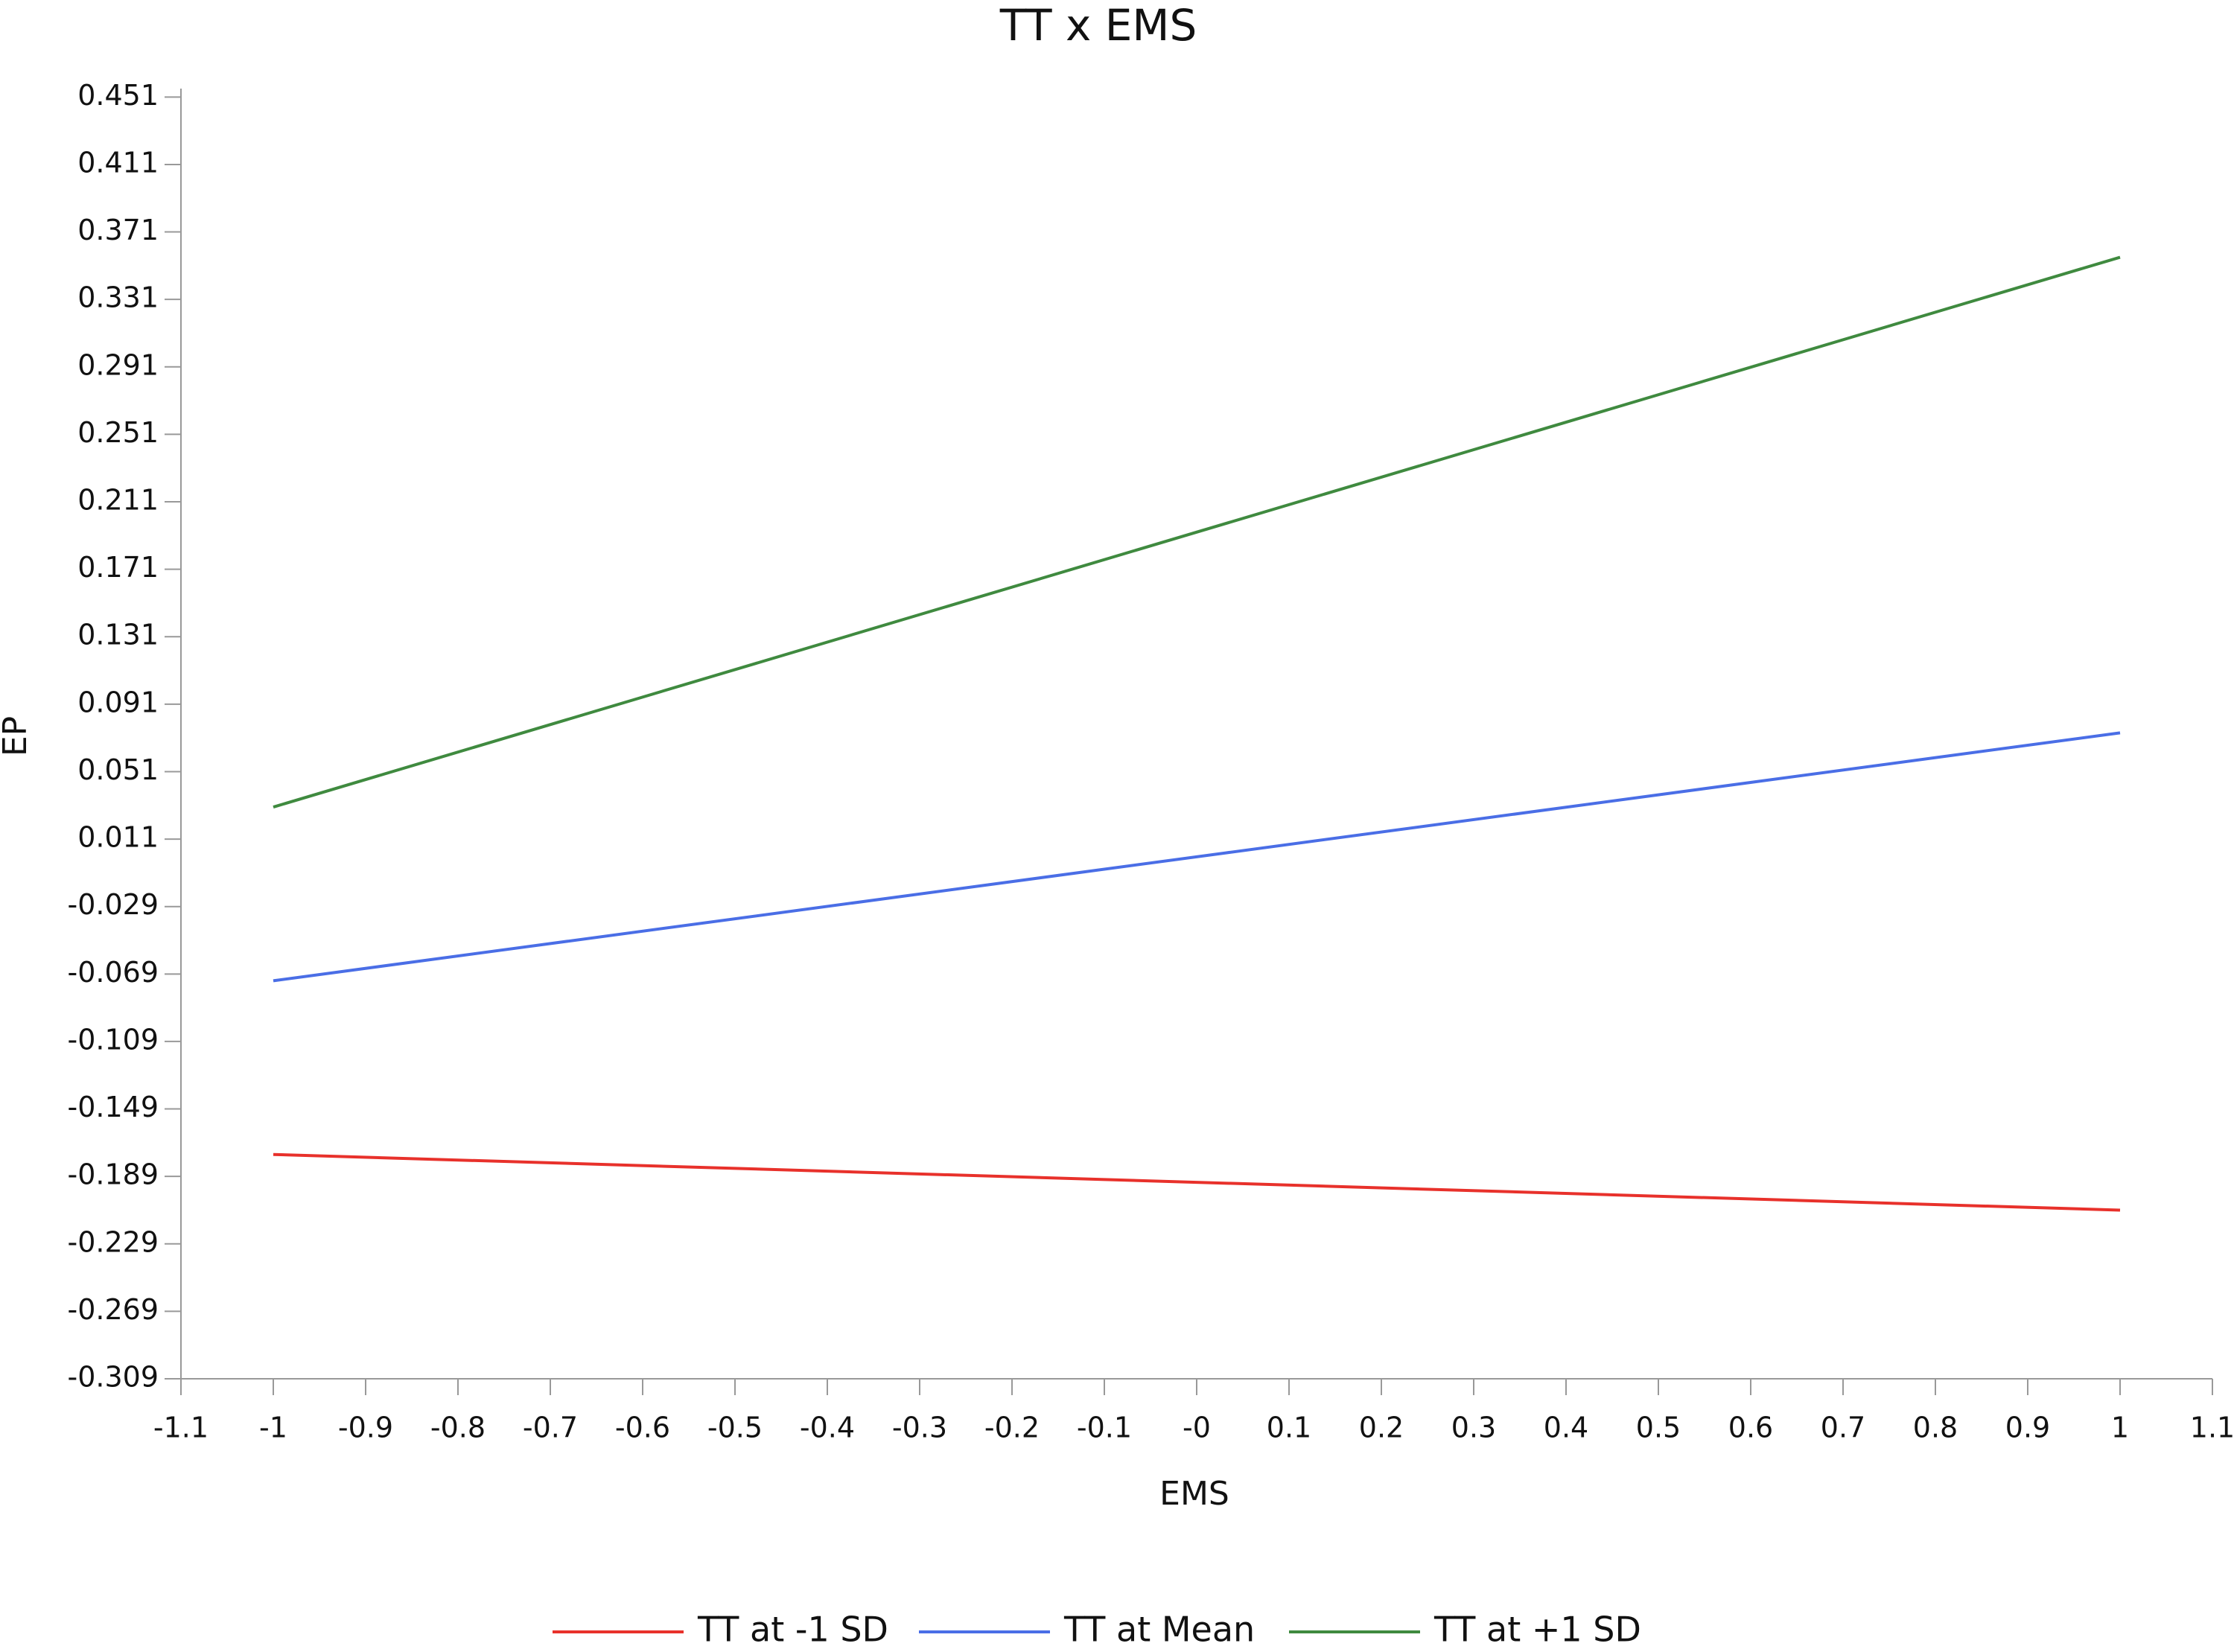  What do you see at coordinates (2028, 1428) in the screenshot?
I see `x-tick-label: 0.9` at bounding box center [2028, 1428].